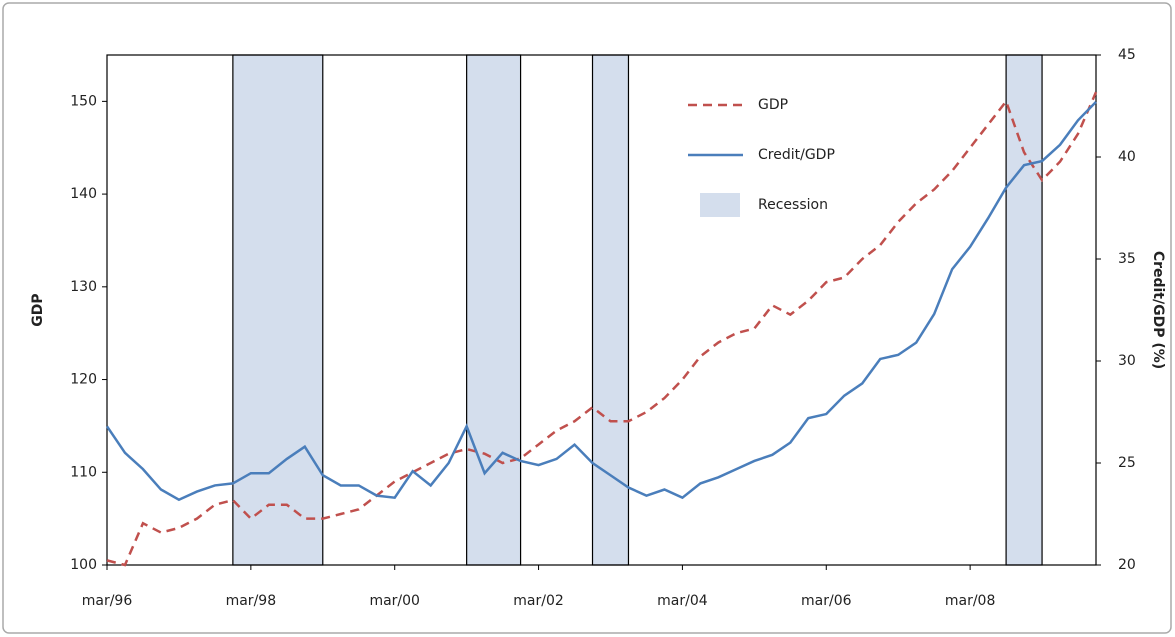 This screenshot has width=1175, height=637. What do you see at coordinates (83, 380) in the screenshot?
I see `y-tick-label: 120` at bounding box center [83, 380].